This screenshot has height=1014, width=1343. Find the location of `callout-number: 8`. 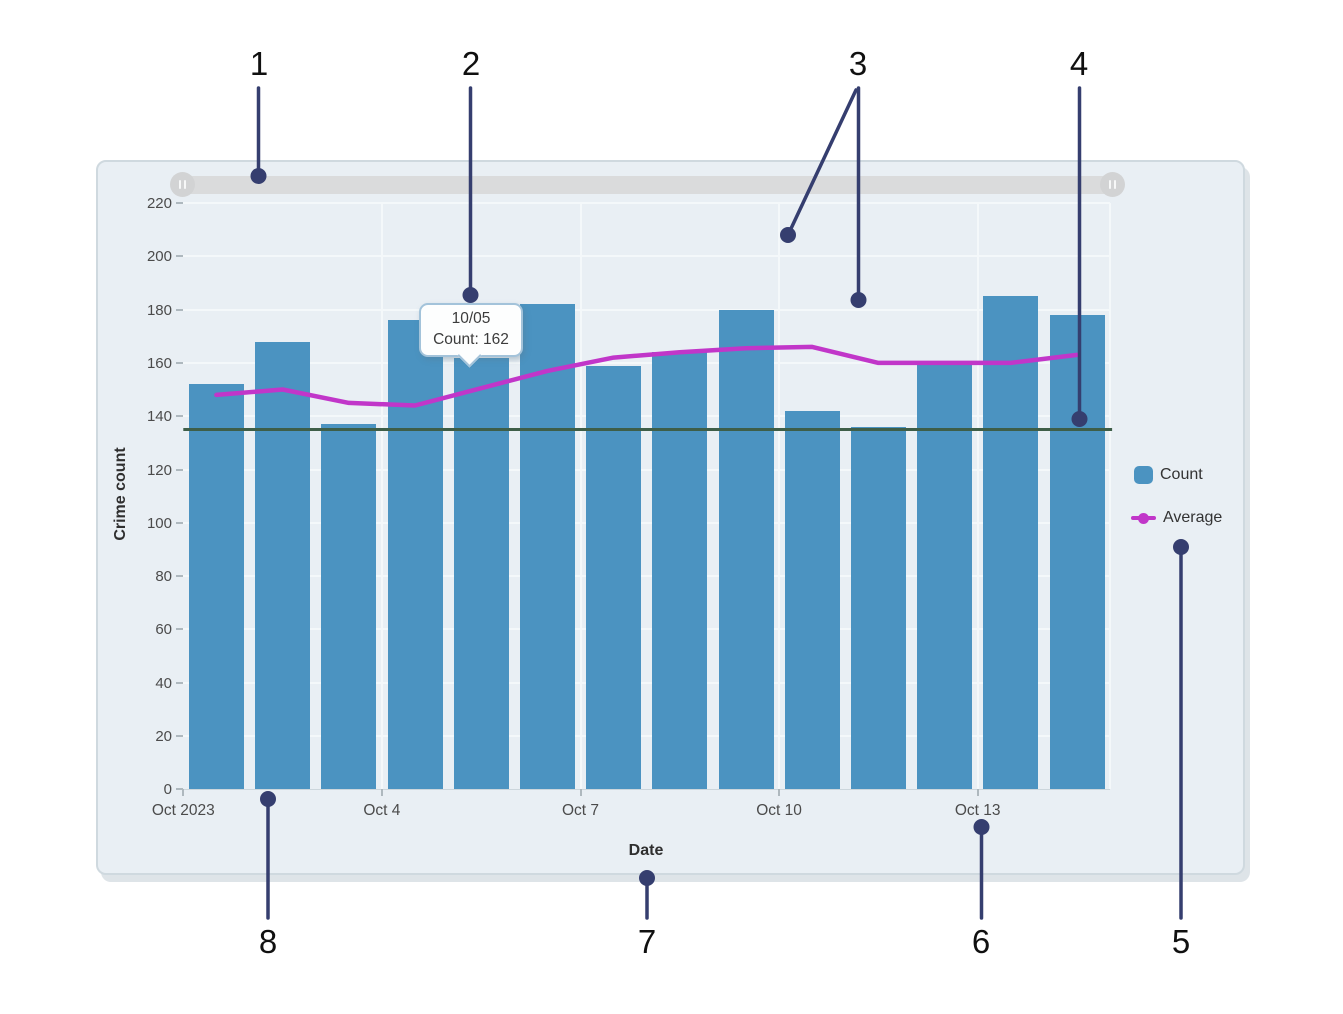

callout-number: 8 is located at coordinates (268, 941).